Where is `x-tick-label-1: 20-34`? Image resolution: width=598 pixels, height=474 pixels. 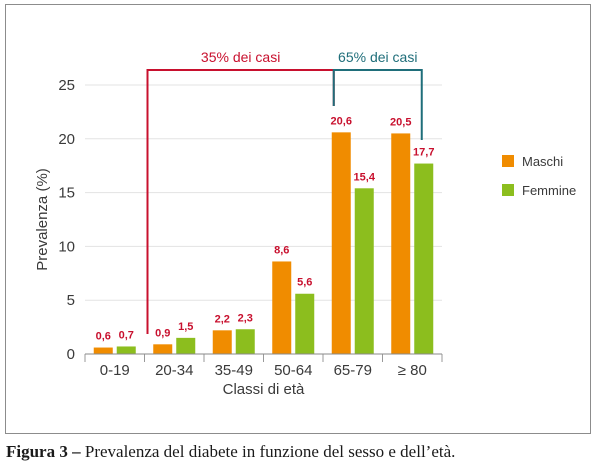 x-tick-label-1: 20-34 is located at coordinates (174, 370).